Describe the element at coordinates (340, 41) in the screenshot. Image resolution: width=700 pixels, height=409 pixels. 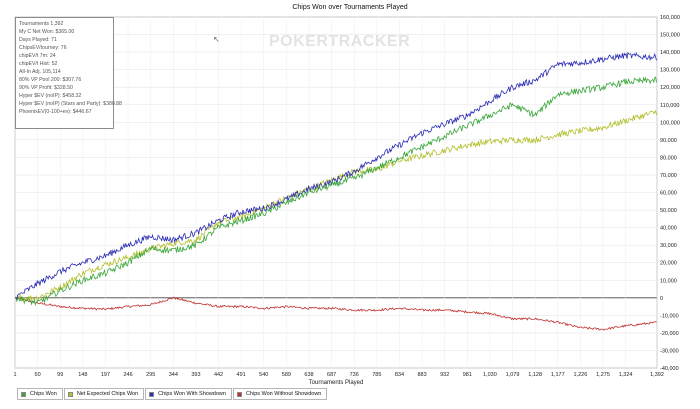
I see `pokertracker-watermark: POKERTRACKER` at that location.